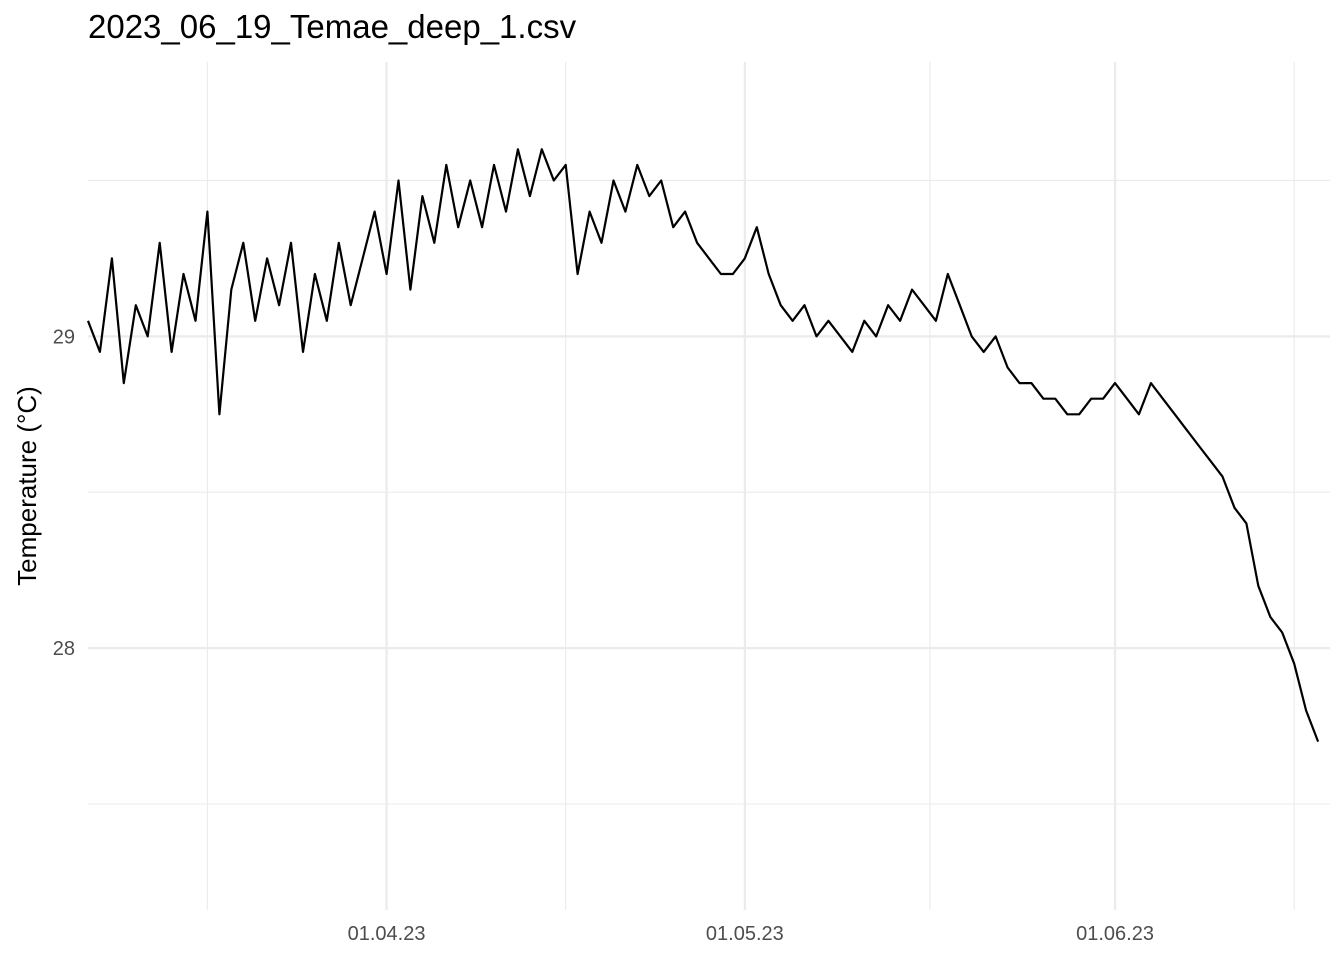 This screenshot has height=960, width=1344. Describe the element at coordinates (1115, 934) in the screenshot. I see `x-tick-label: 01.06.23` at that location.